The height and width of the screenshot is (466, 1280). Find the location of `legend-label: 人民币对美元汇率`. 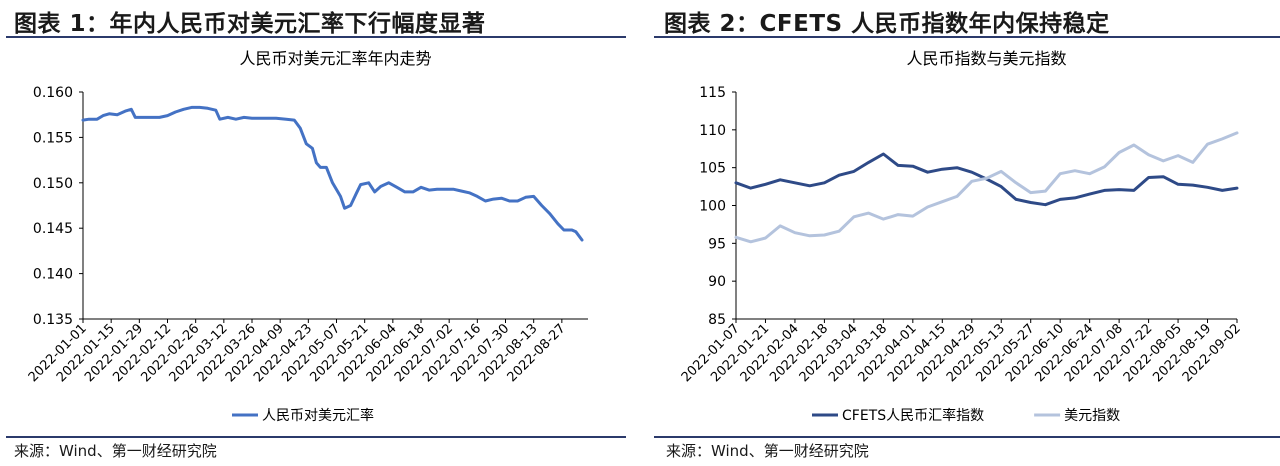

legend-label: 人民币对美元汇率 is located at coordinates (318, 415).